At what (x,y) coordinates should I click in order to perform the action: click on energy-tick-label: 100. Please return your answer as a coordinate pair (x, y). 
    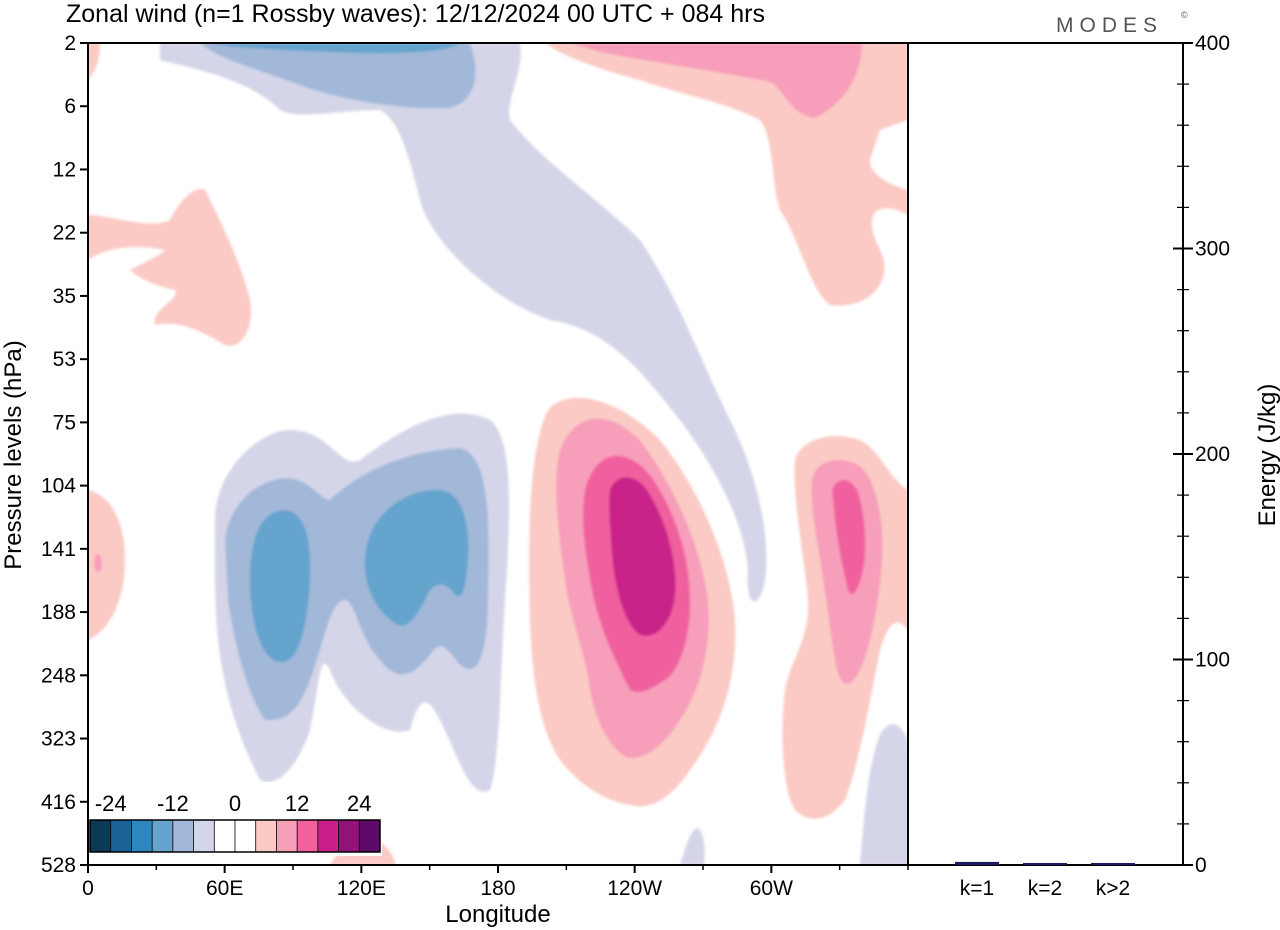
    Looking at the image, I should click on (1212, 660).